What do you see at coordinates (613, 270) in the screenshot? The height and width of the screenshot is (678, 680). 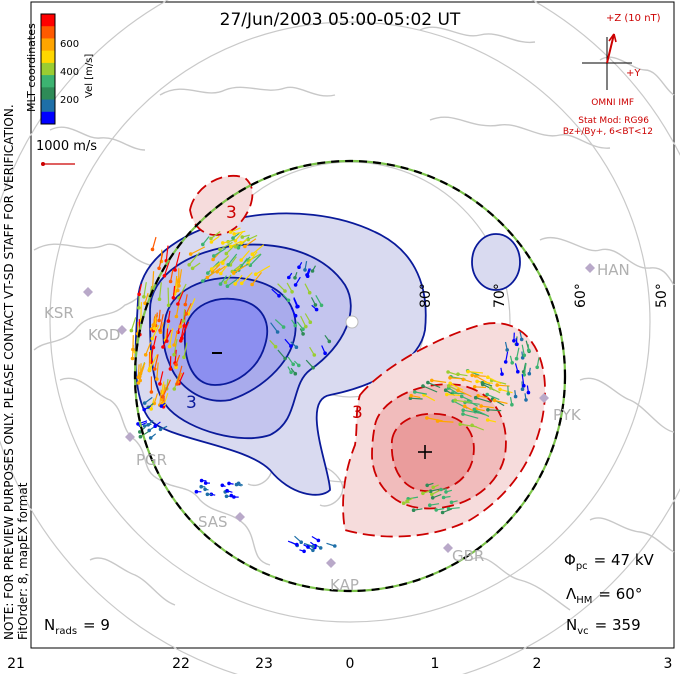 I see `station-label-han: HAN` at bounding box center [613, 270].